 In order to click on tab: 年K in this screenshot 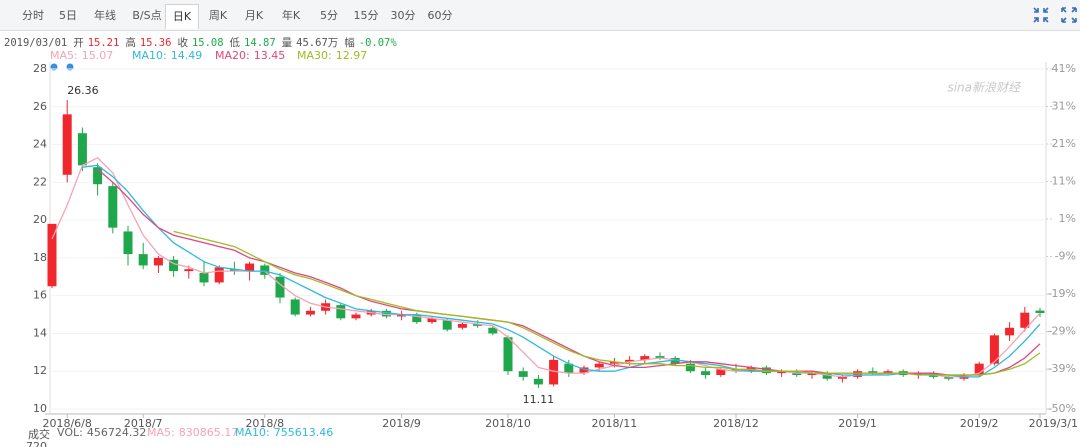, I will do `click(291, 15)`.